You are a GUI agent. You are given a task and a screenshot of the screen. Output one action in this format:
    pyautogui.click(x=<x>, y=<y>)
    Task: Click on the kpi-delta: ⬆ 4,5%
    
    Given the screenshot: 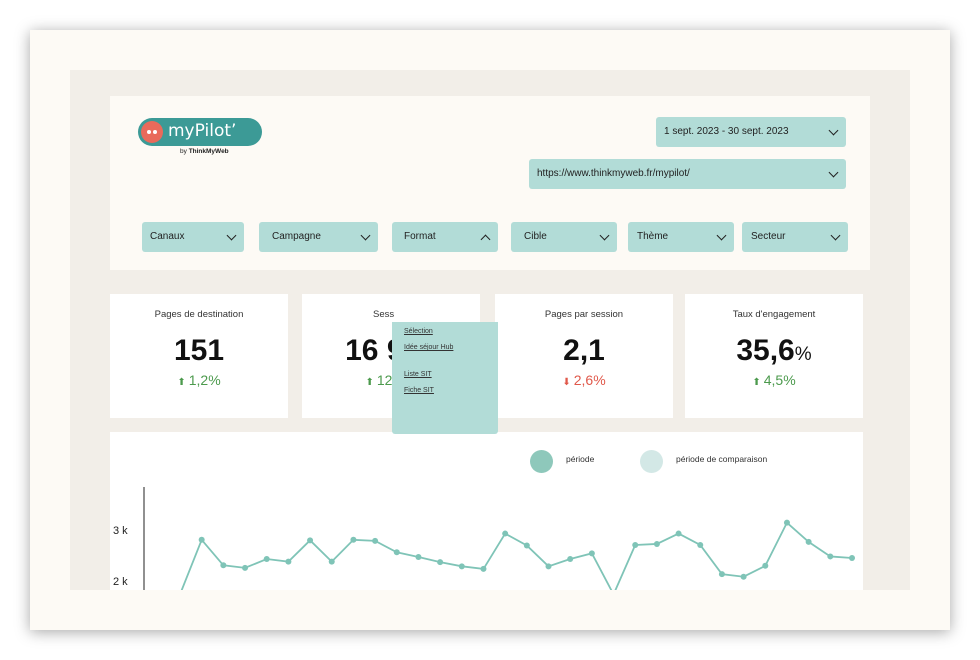 What is the action you would take?
    pyautogui.click(x=774, y=380)
    